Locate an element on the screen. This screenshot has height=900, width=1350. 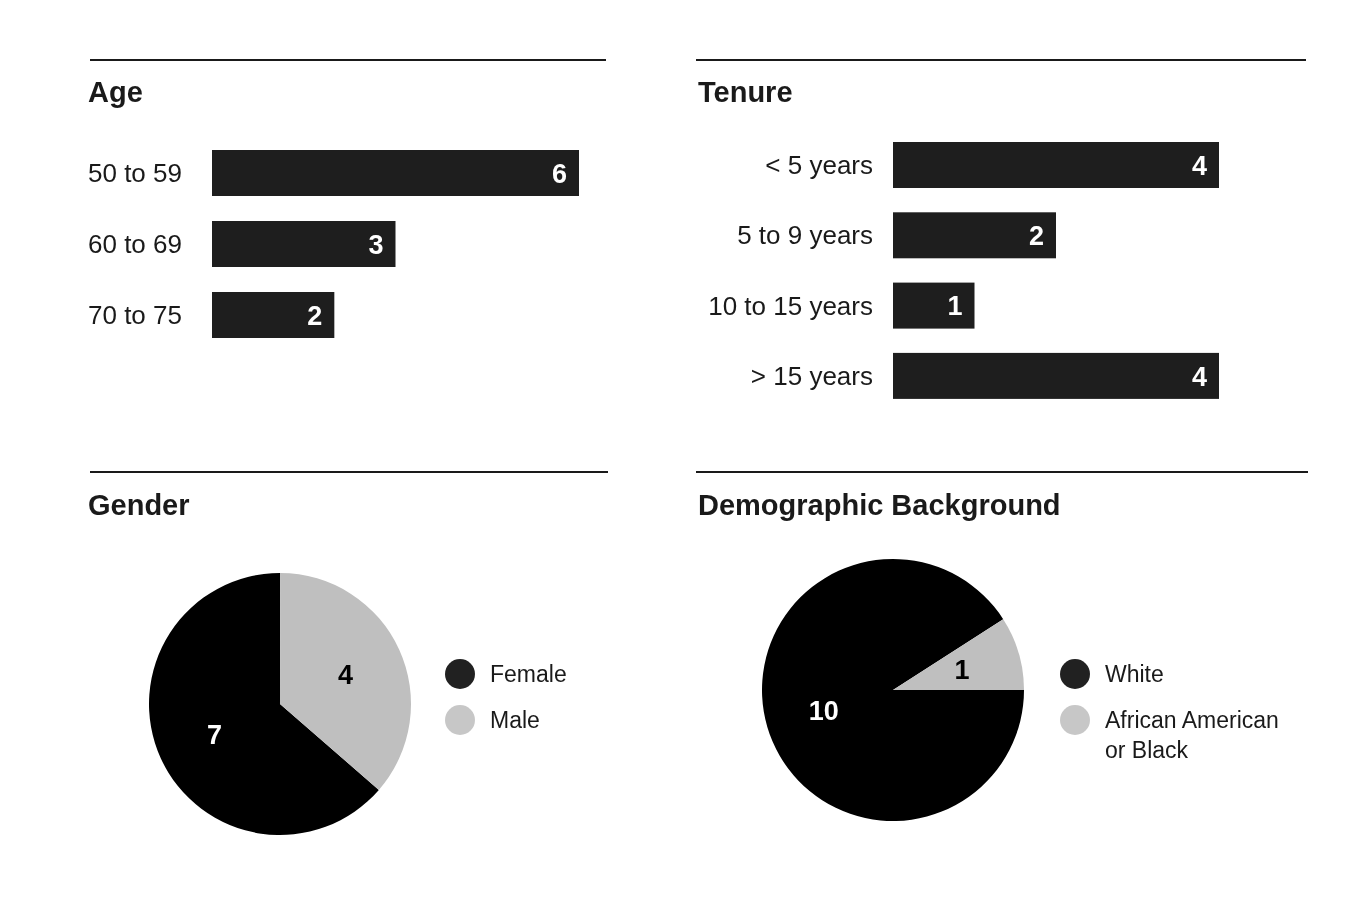
legend-label: Female is located at coordinates (528, 674).